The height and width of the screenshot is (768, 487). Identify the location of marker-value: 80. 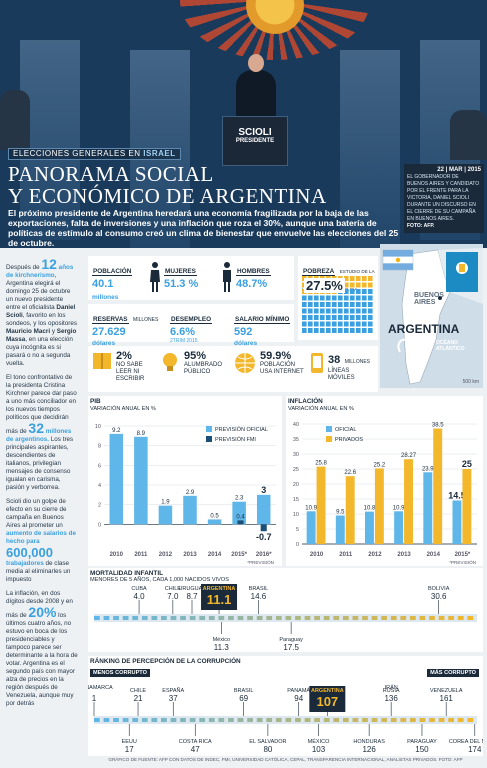
(267, 749).